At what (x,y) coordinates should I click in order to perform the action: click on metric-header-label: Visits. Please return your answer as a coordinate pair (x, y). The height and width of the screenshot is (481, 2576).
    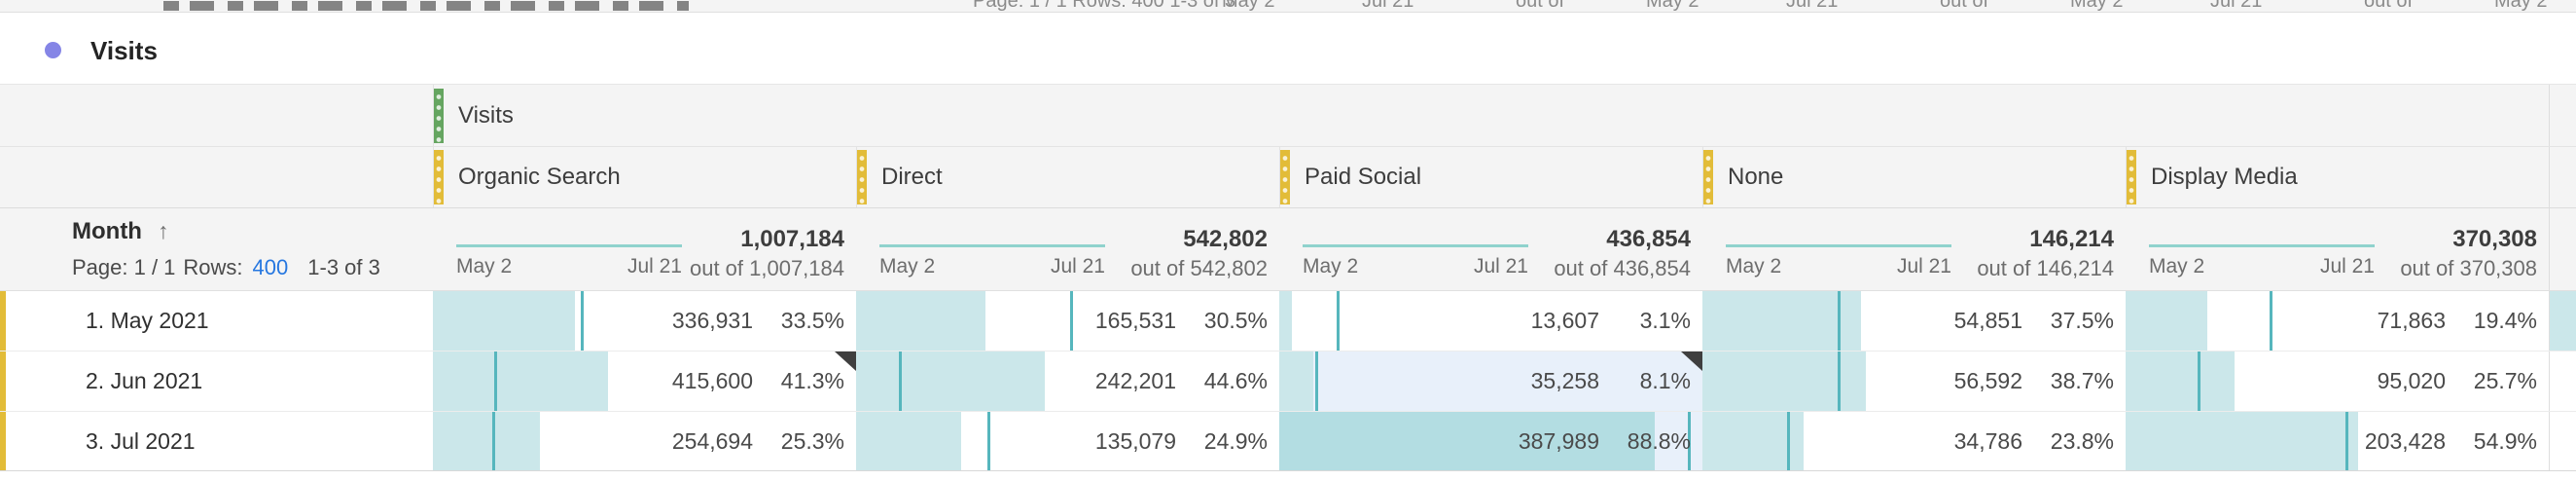
    Looking at the image, I should click on (486, 115).